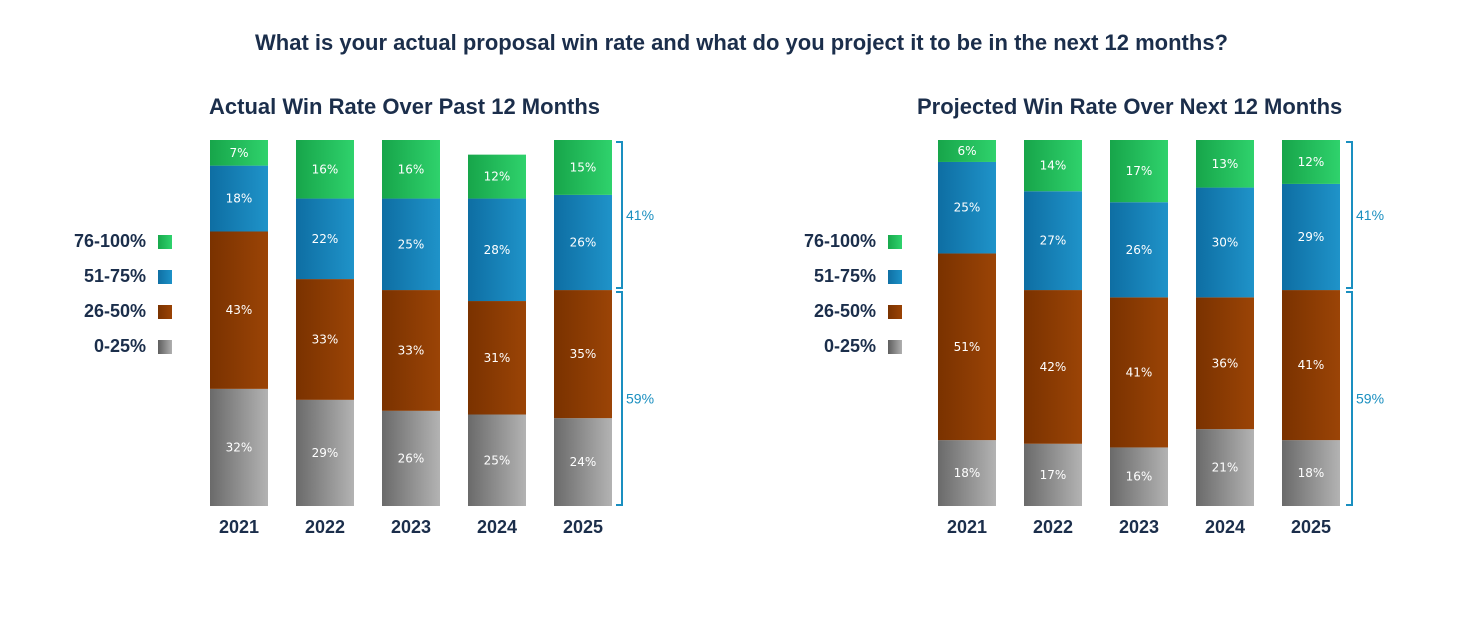 This screenshot has width=1483, height=635. What do you see at coordinates (239, 527) in the screenshot?
I see `x-tick-label: 2021` at bounding box center [239, 527].